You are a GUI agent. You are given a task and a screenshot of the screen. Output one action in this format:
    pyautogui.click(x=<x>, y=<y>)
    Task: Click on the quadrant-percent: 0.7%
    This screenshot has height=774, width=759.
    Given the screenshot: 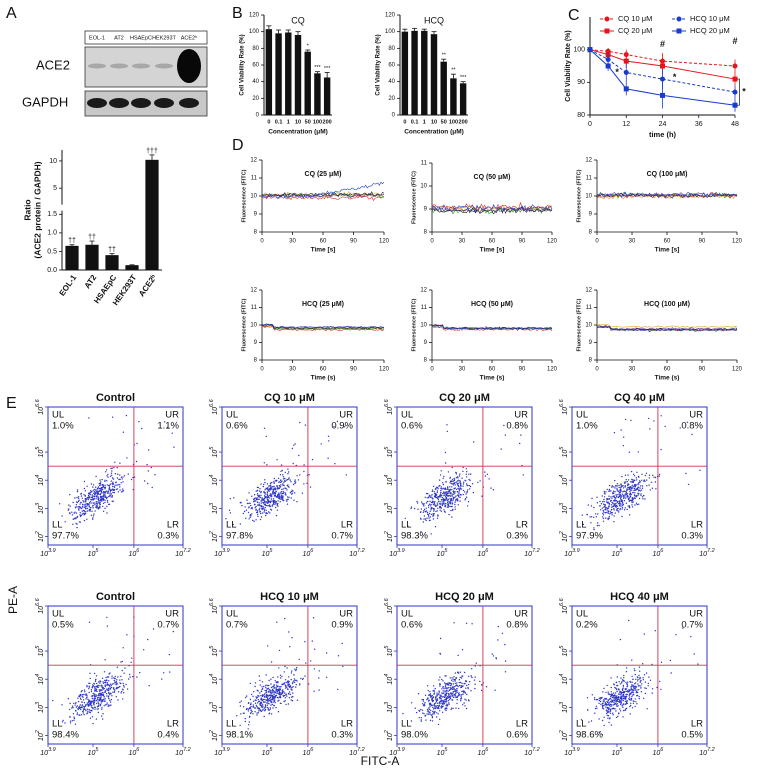 What is the action you would take?
    pyautogui.click(x=692, y=625)
    